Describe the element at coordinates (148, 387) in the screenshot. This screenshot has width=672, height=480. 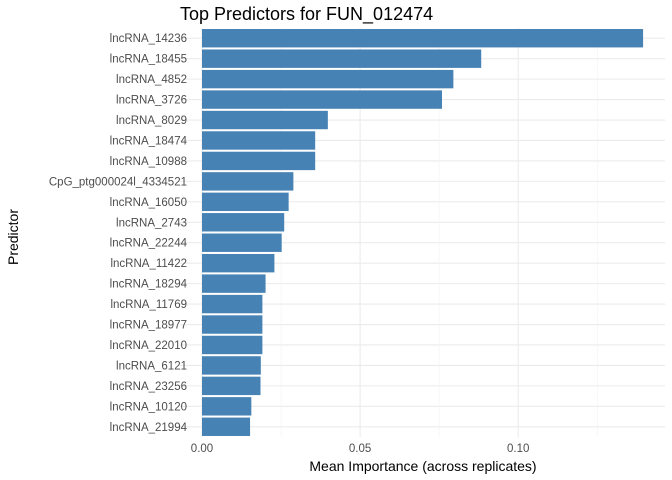
I see `y-tick-label: lncRNA_23256` at that location.